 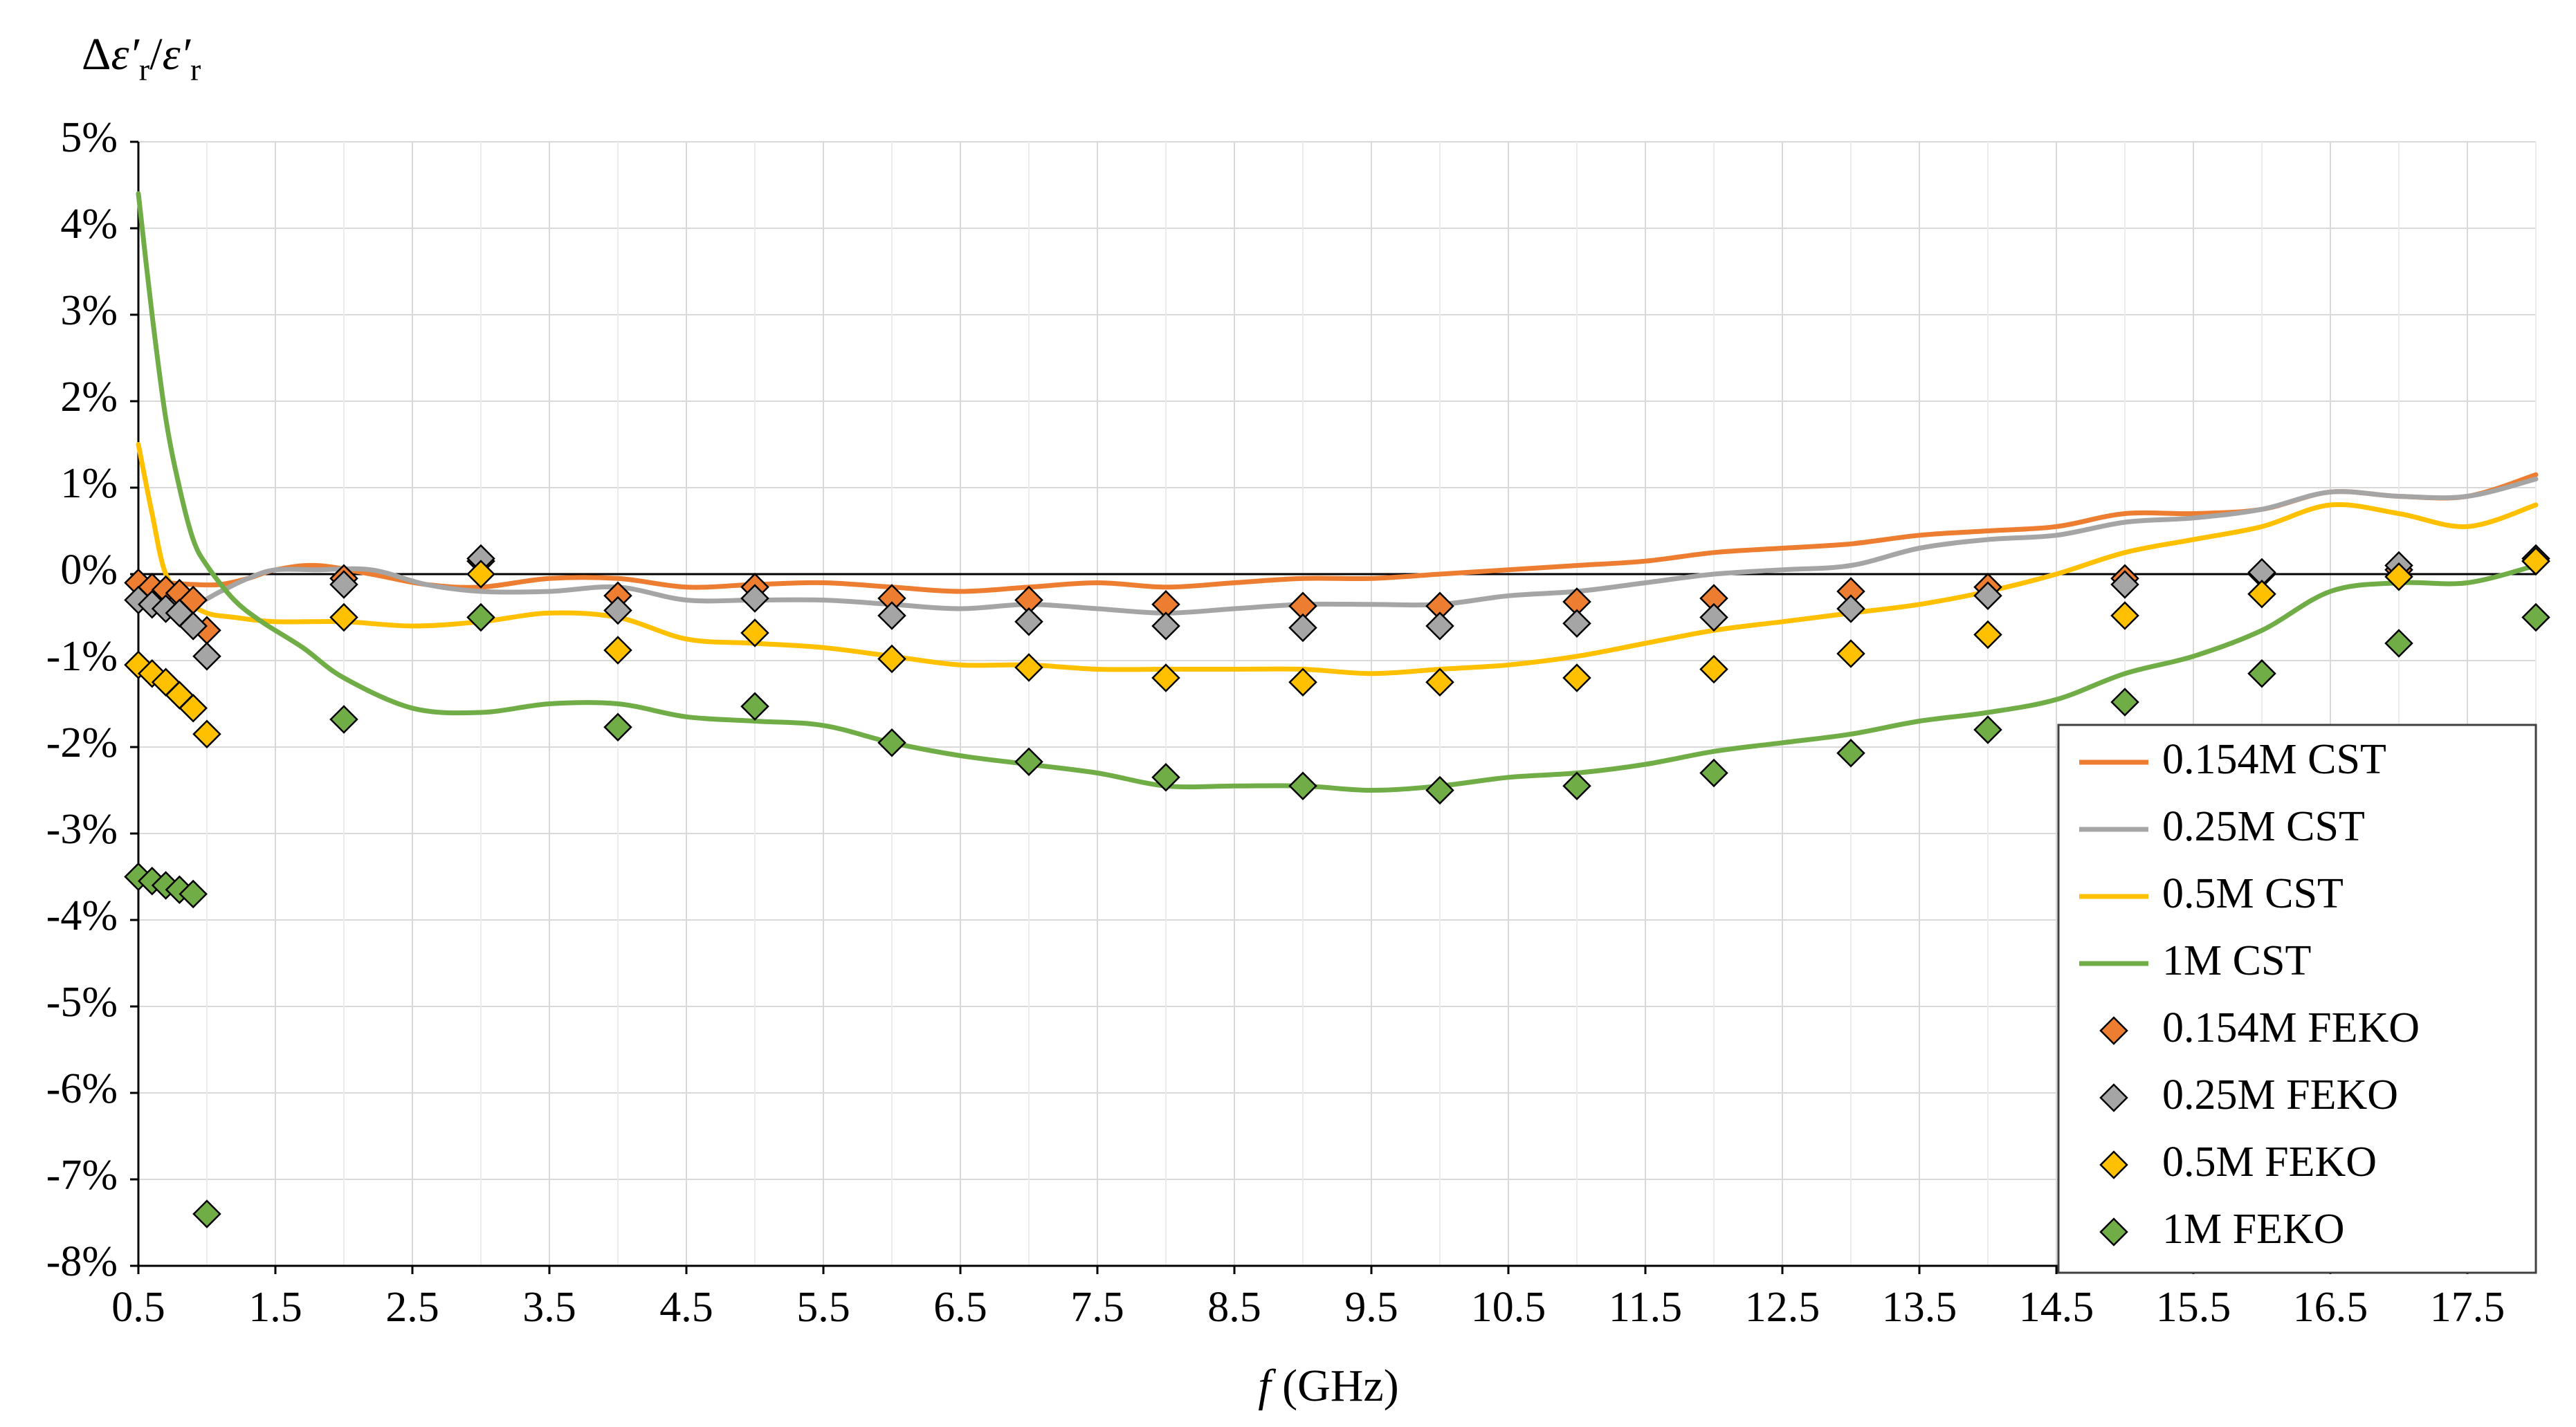 What do you see at coordinates (549, 1307) in the screenshot?
I see `x-tick-label: 3.5` at bounding box center [549, 1307].